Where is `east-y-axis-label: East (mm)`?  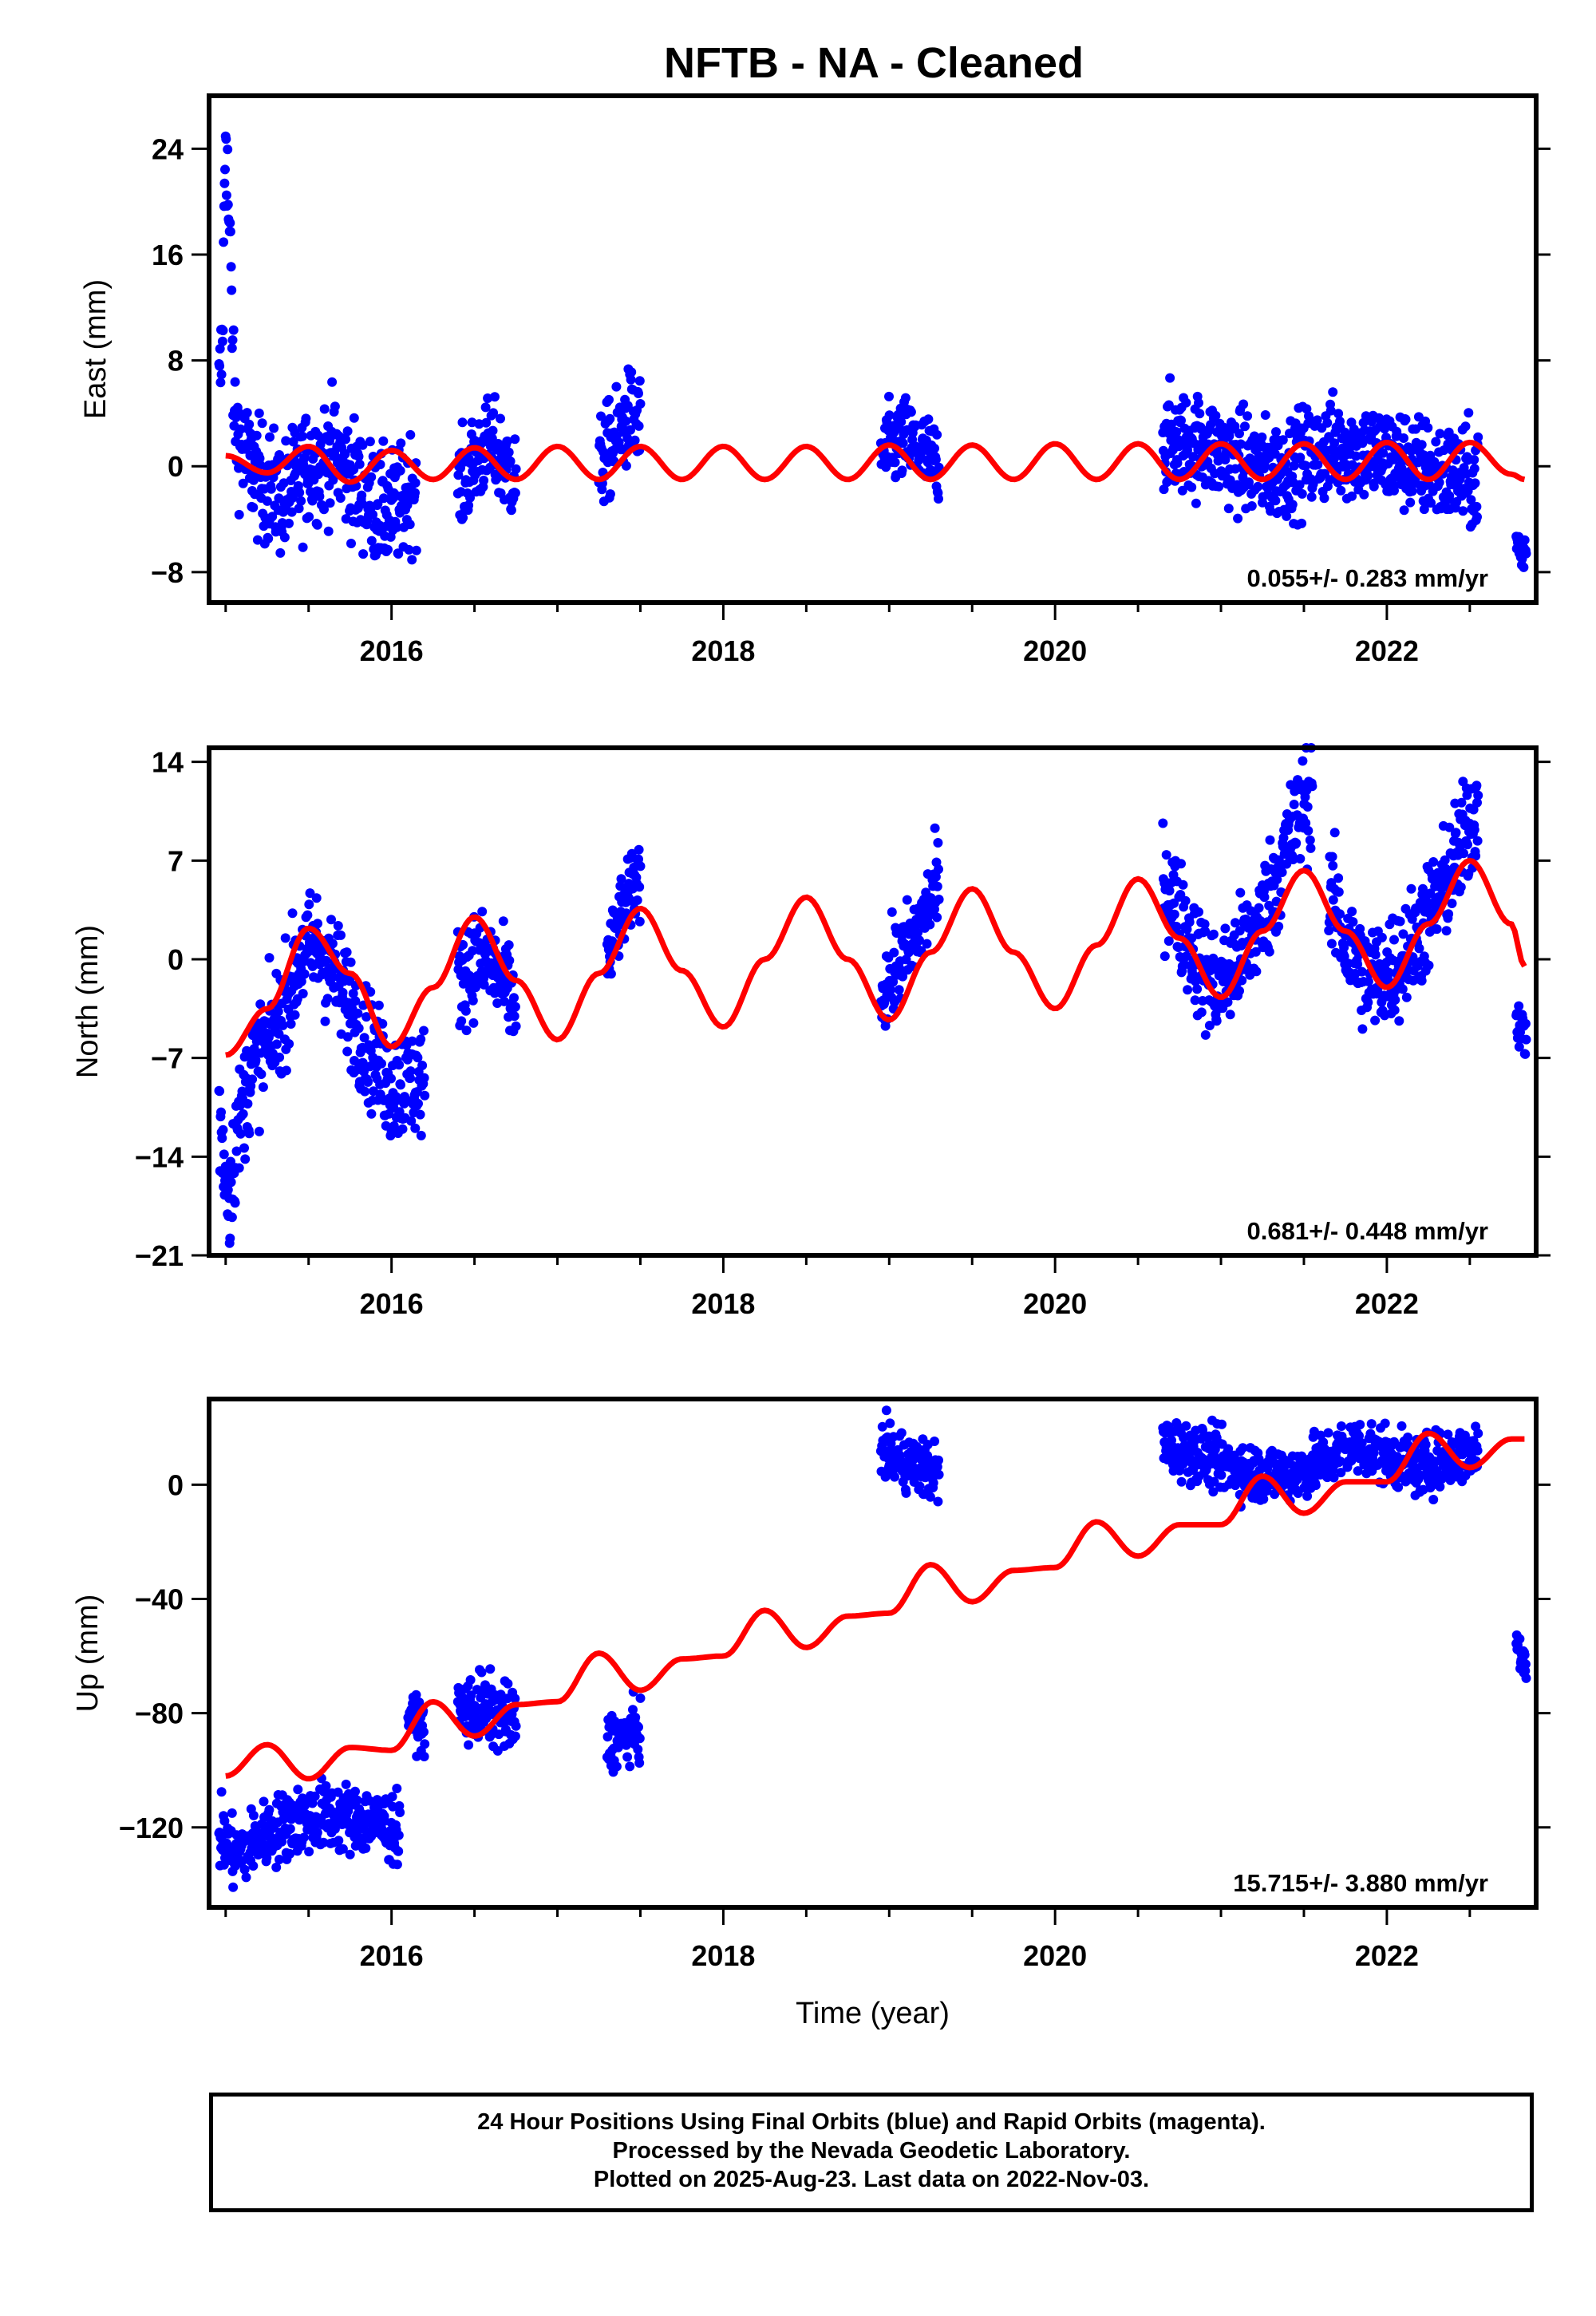
east-y-axis-label: East (mm) is located at coordinates (96, 349).